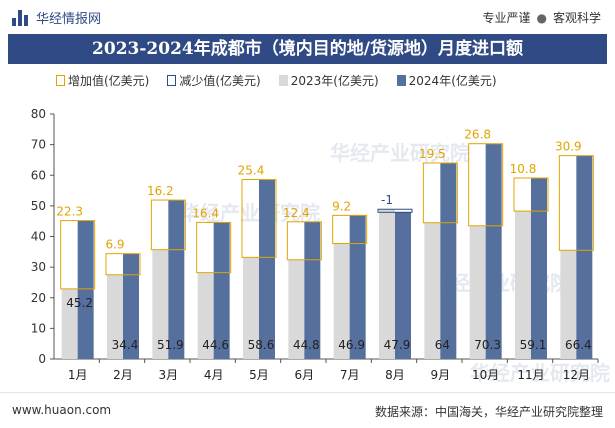  What do you see at coordinates (259, 375) in the screenshot?
I see `x-tick-label: 5月` at bounding box center [259, 375].